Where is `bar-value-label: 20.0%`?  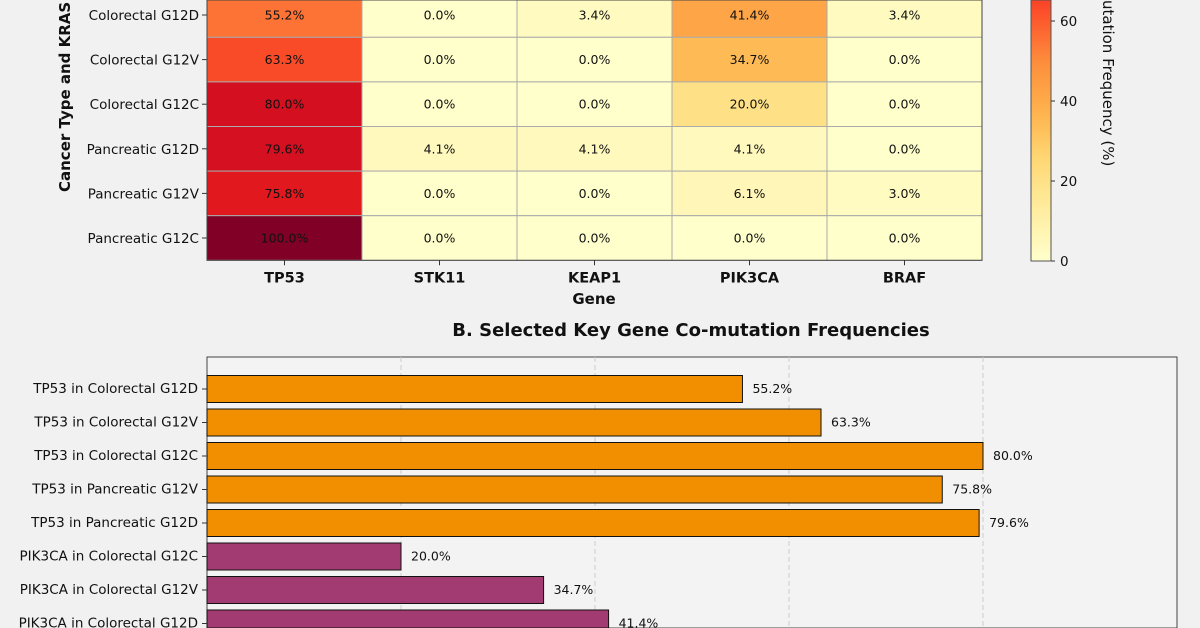
bar-value-label: 20.0% is located at coordinates (431, 556).